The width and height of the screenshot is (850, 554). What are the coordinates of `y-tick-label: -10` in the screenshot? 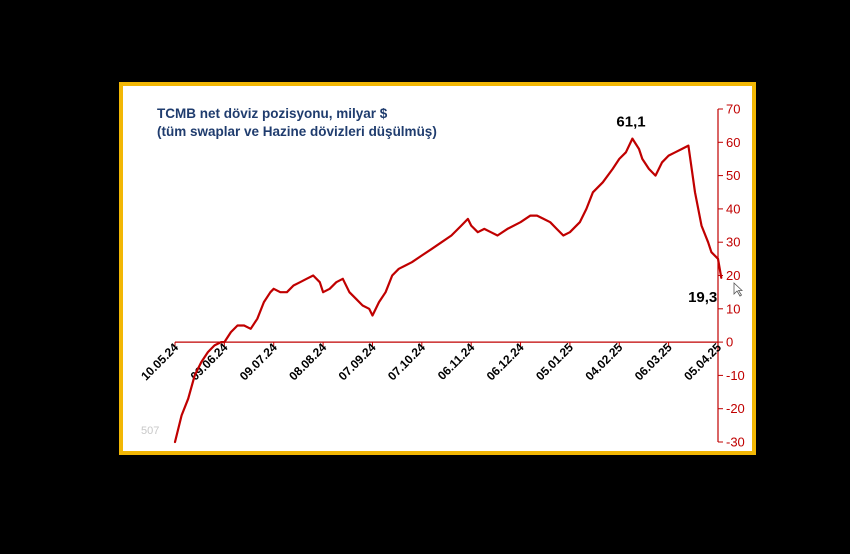 It's located at (735, 375).